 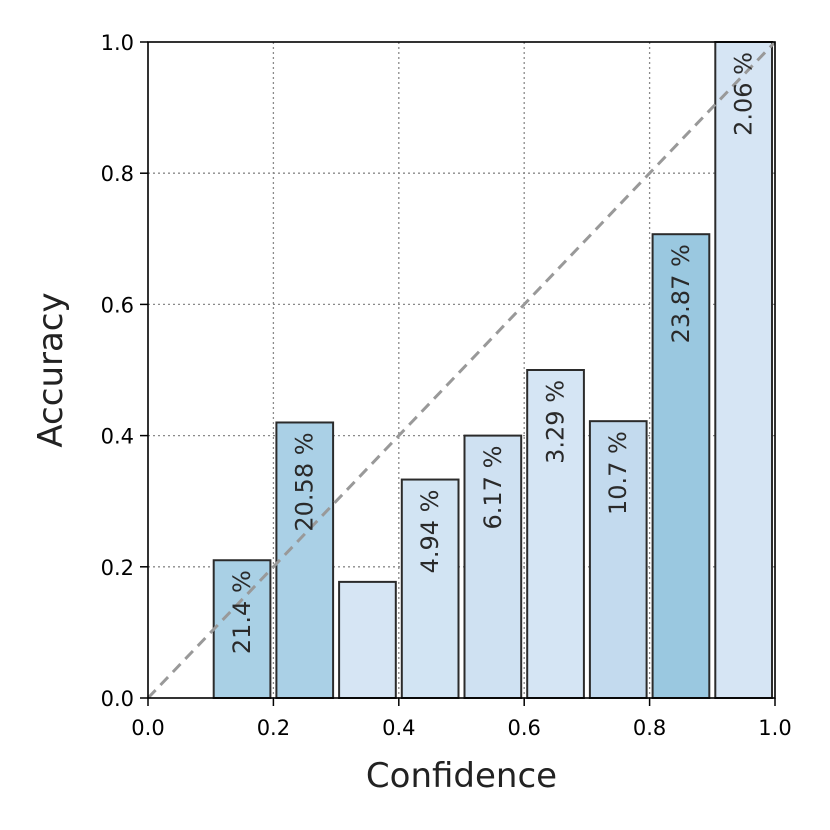 I want to click on bar-value-label: 23.87 %, so click(x=681, y=293).